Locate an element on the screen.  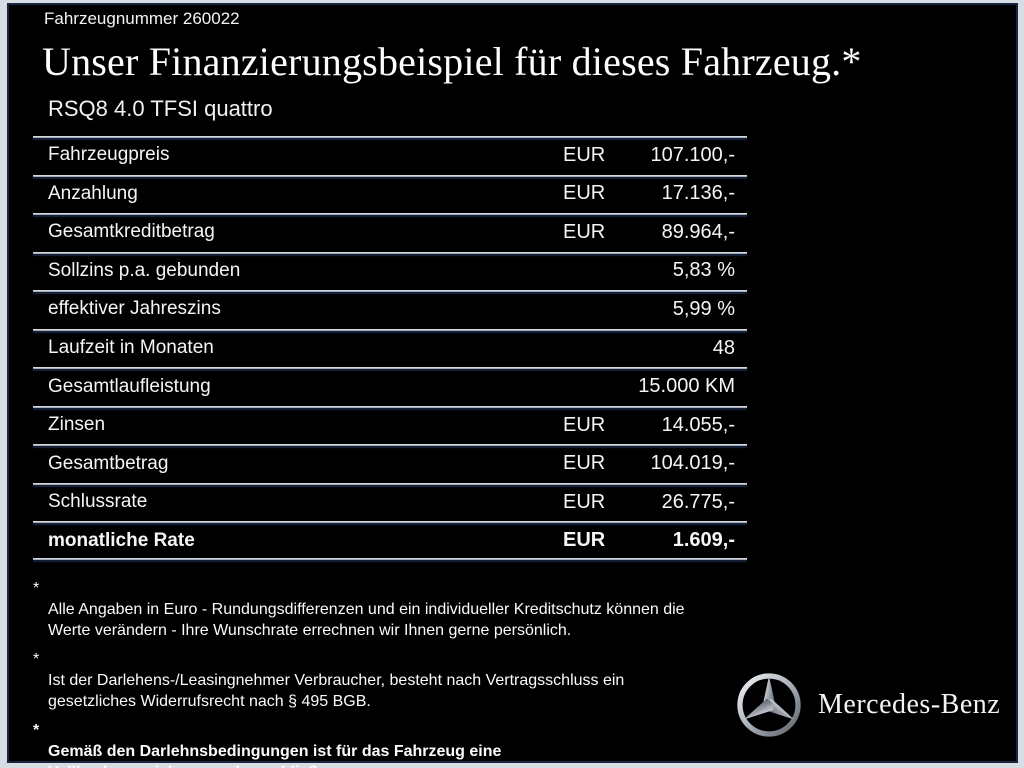
row-value: 48 is located at coordinates (723, 347).